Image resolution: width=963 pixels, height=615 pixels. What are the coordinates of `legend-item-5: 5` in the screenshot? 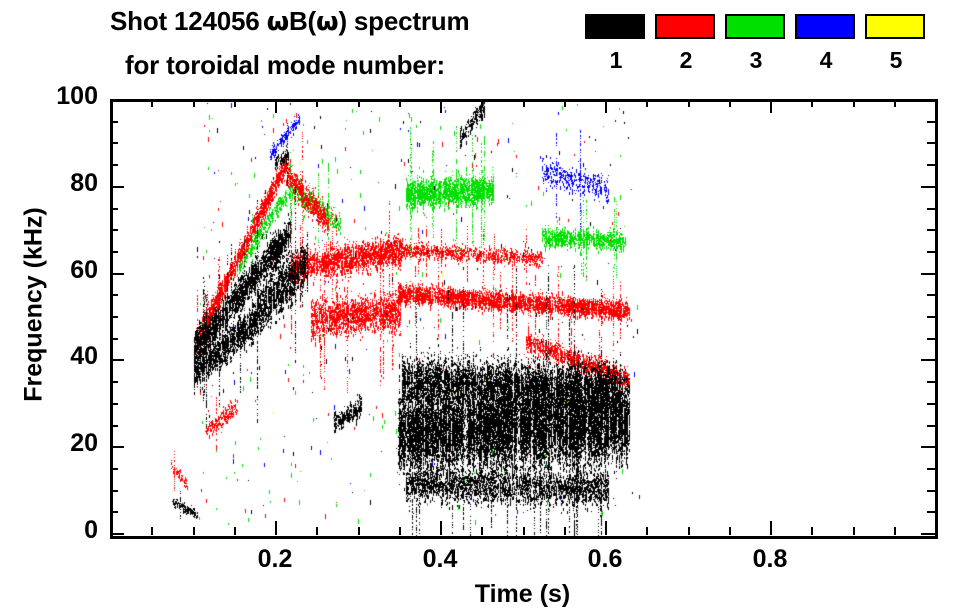 It's located at (896, 36).